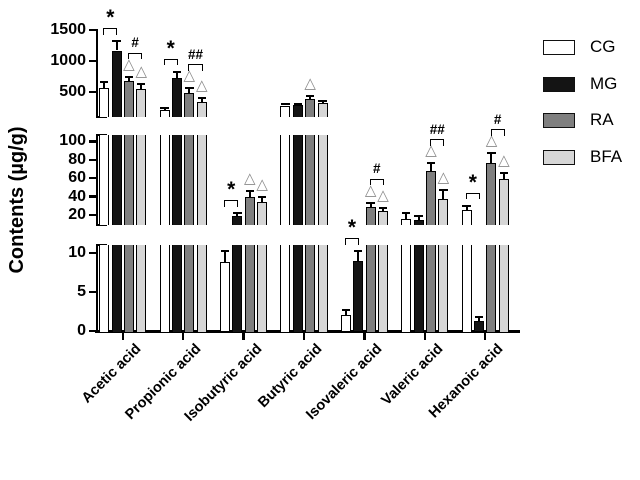  I want to click on sig-label-5: ##, so click(437, 129).